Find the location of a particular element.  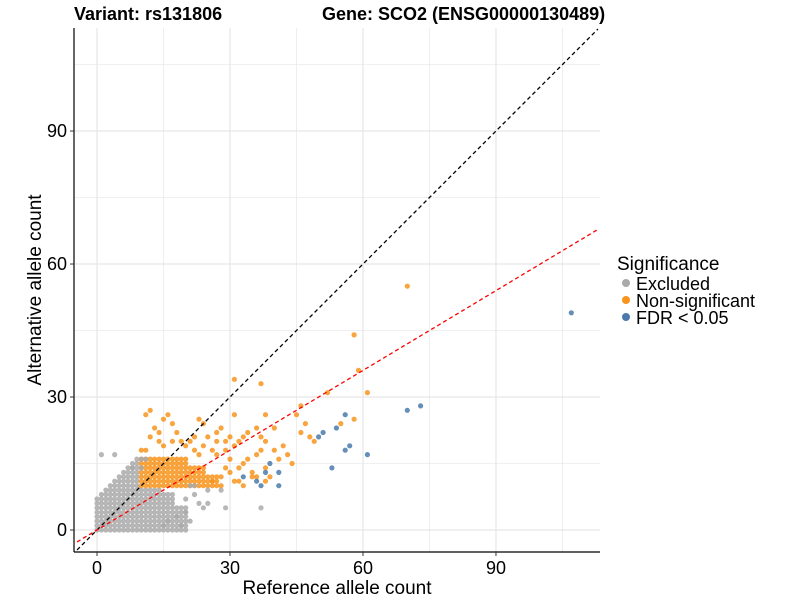

chart-title-gene: Gene: SCO2 (ENSG00000130489) is located at coordinates (463, 14).